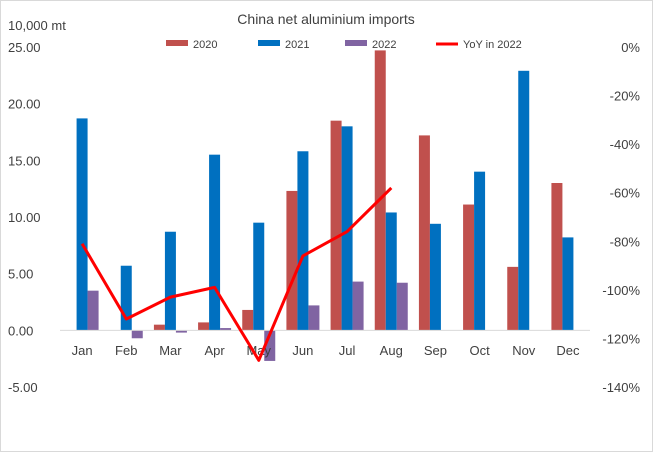 The width and height of the screenshot is (654, 453). Describe the element at coordinates (82, 350) in the screenshot. I see `x-tick-label: Jan` at that location.